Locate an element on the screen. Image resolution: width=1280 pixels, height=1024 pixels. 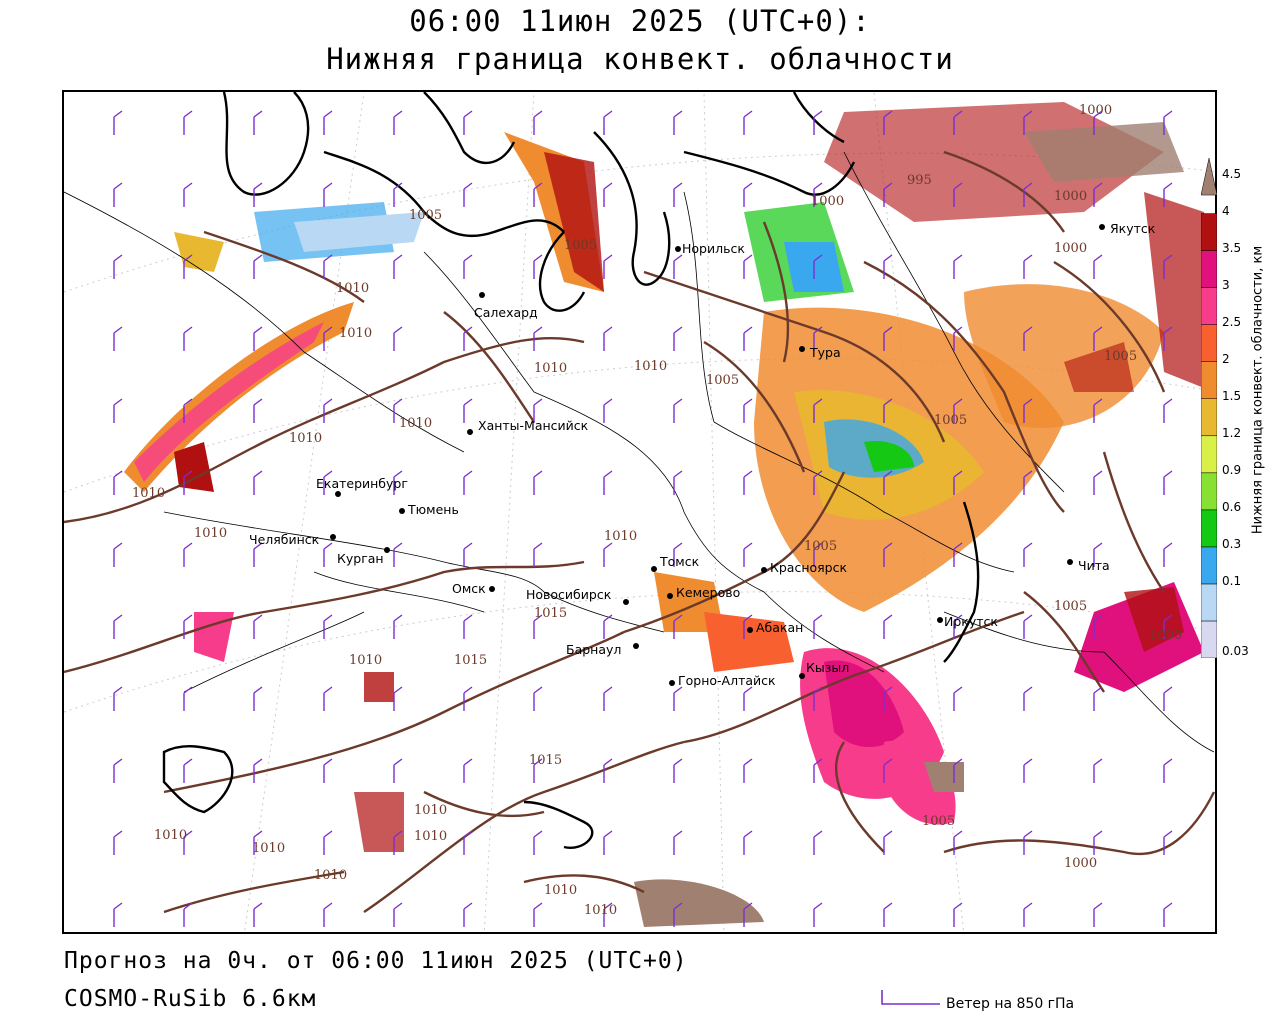
wind-legend-label: Ветер на 850 гПа is located at coordinates (1010, 1004).